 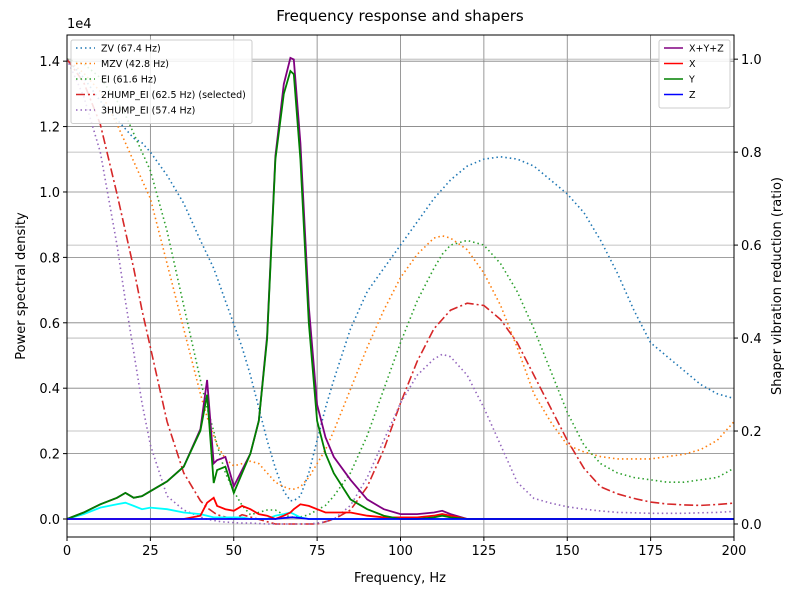 What do you see at coordinates (400, 518) in the screenshot?
I see `series-line` at bounding box center [400, 518].